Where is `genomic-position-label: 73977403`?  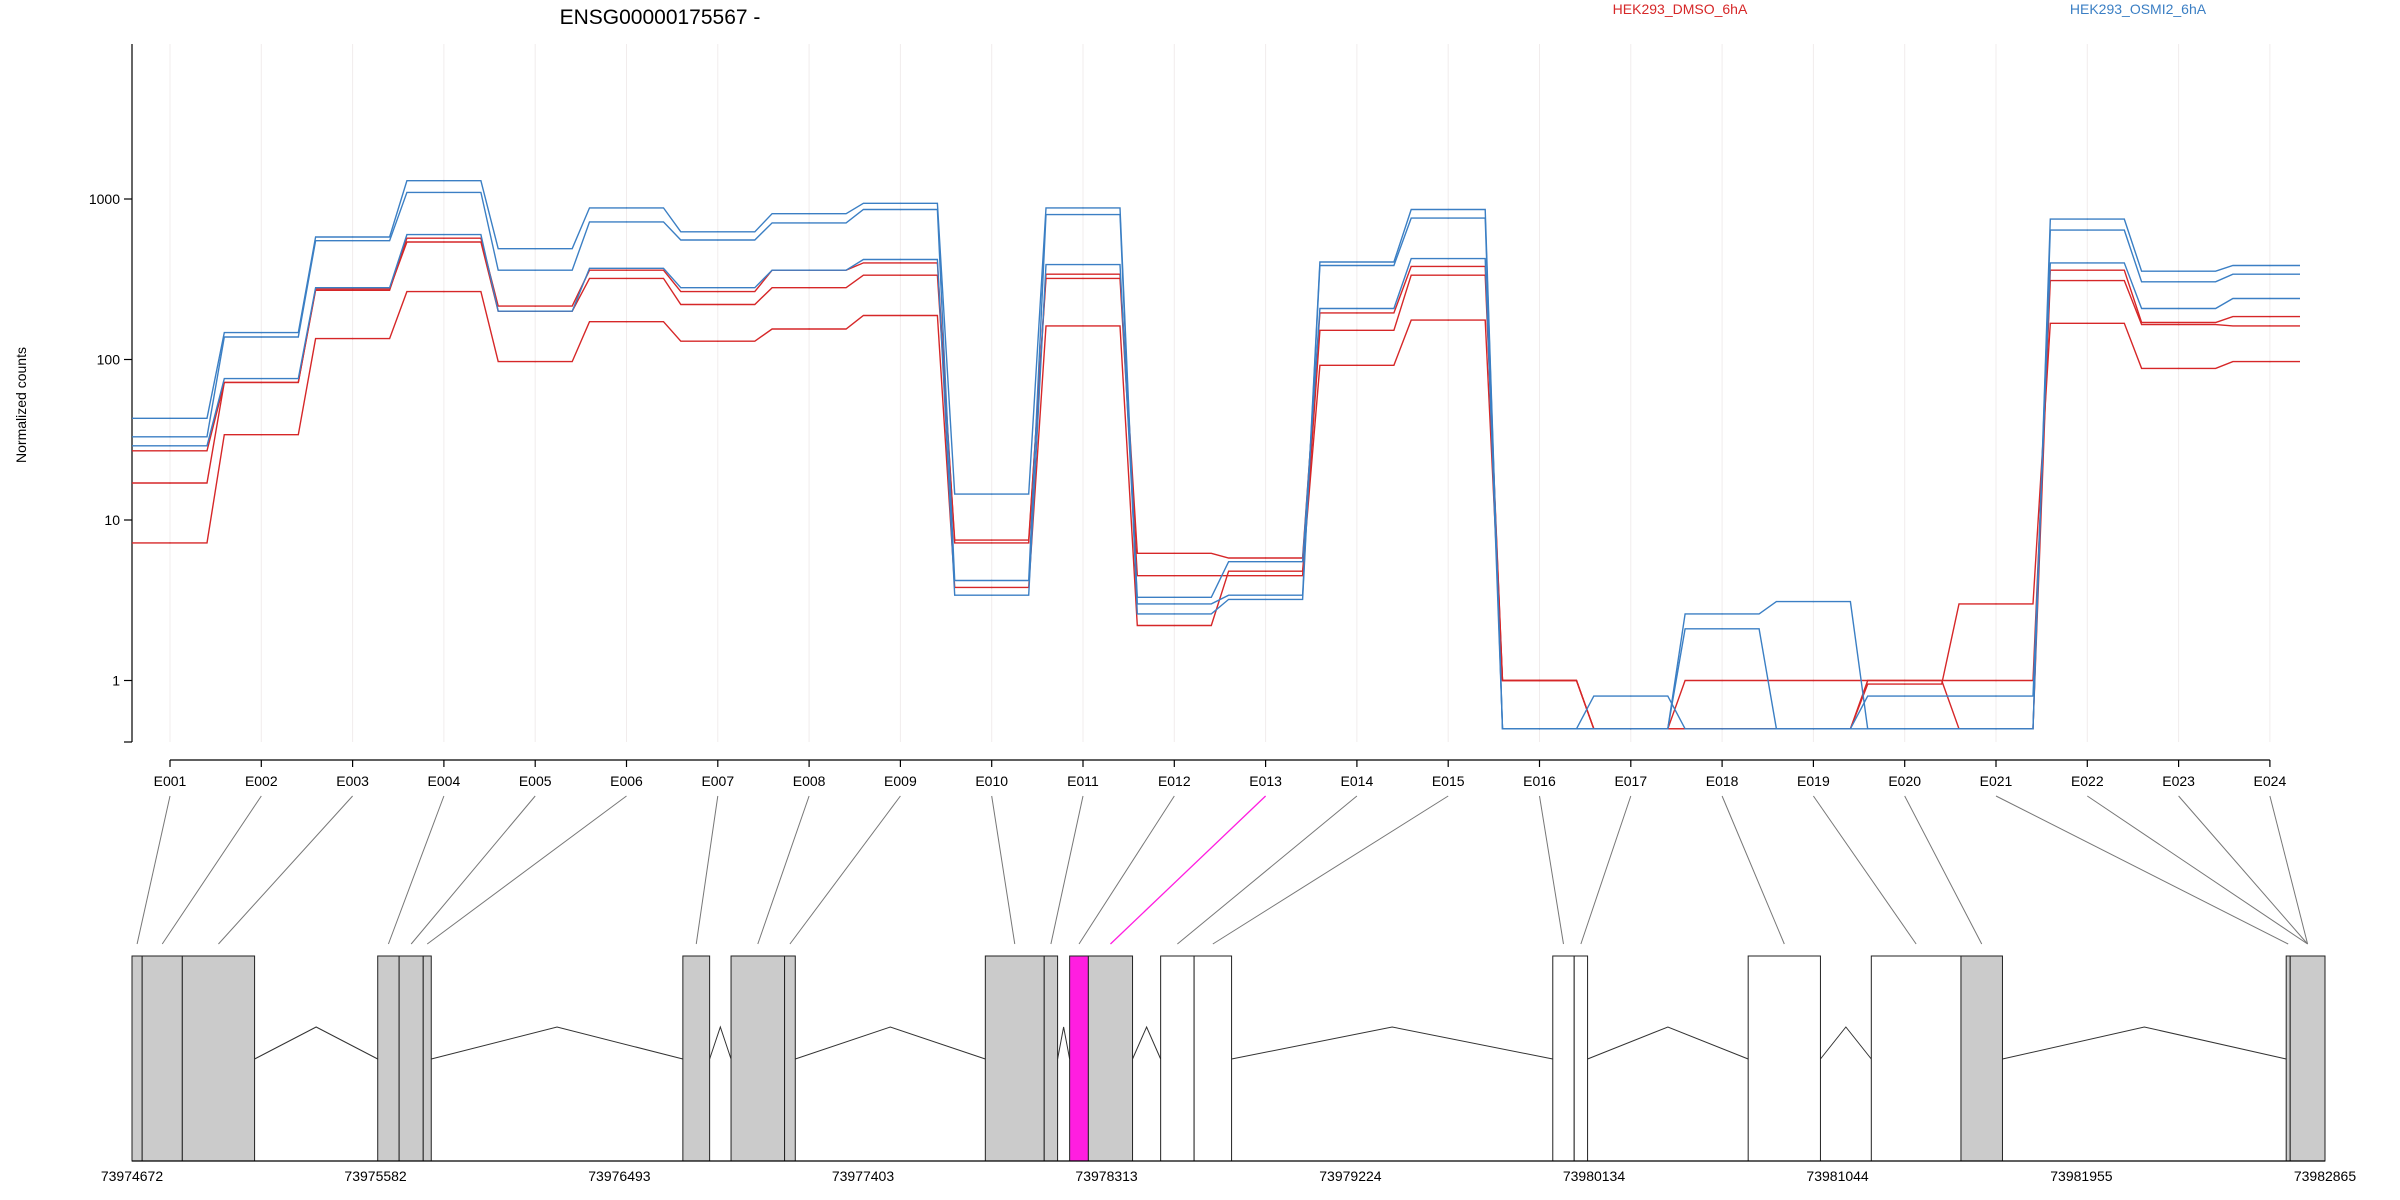 genomic-position-label: 73977403 is located at coordinates (863, 1176).